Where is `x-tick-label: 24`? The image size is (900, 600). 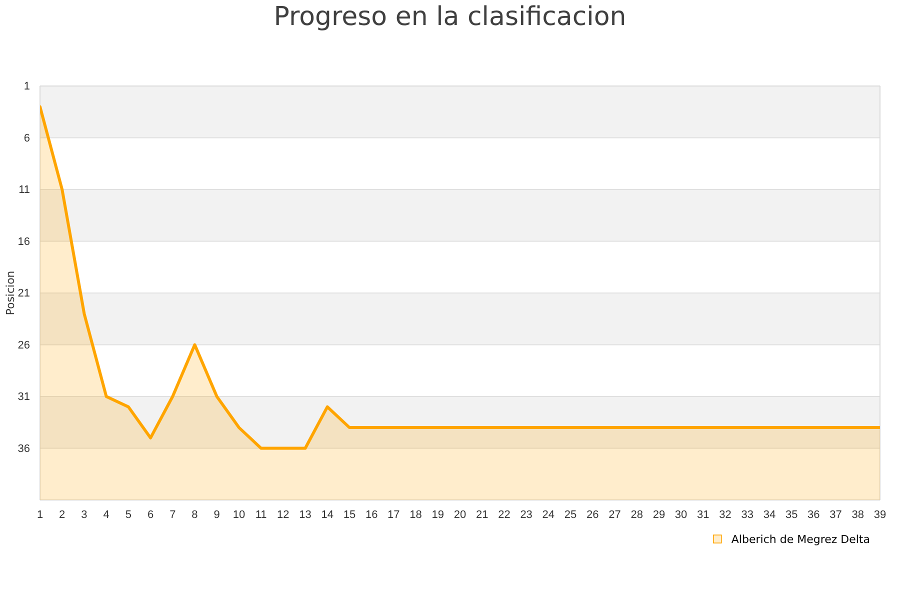
x-tick-label: 24 is located at coordinates (548, 514).